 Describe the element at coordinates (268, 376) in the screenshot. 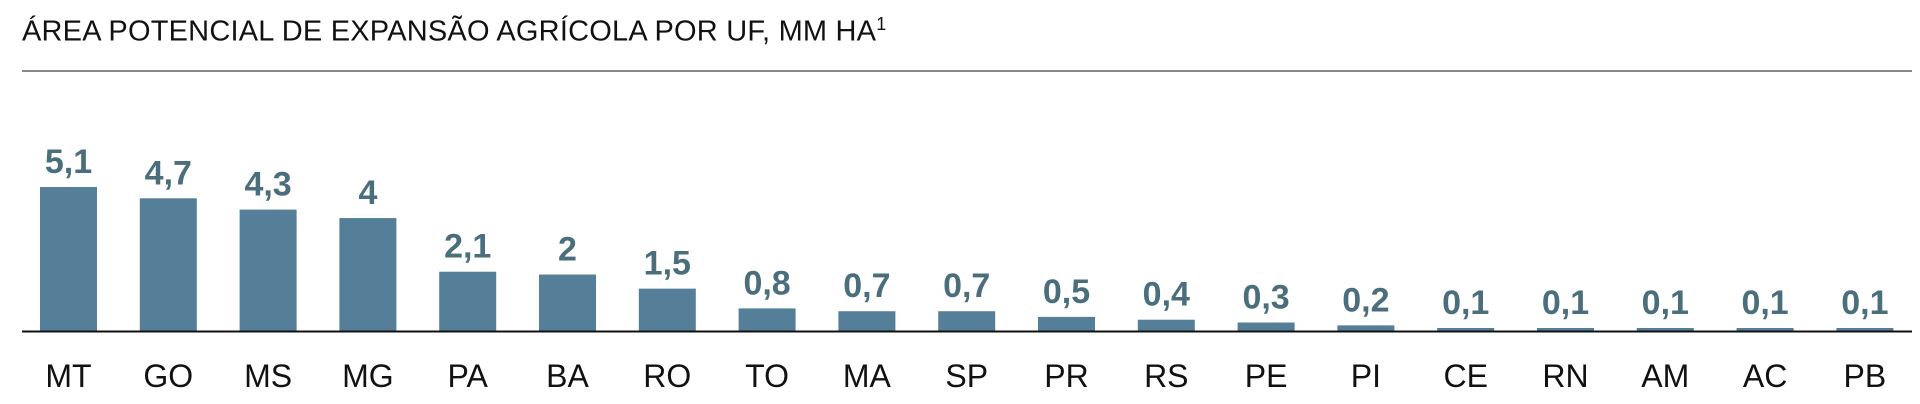

I see `x-tick-label: MS` at that location.